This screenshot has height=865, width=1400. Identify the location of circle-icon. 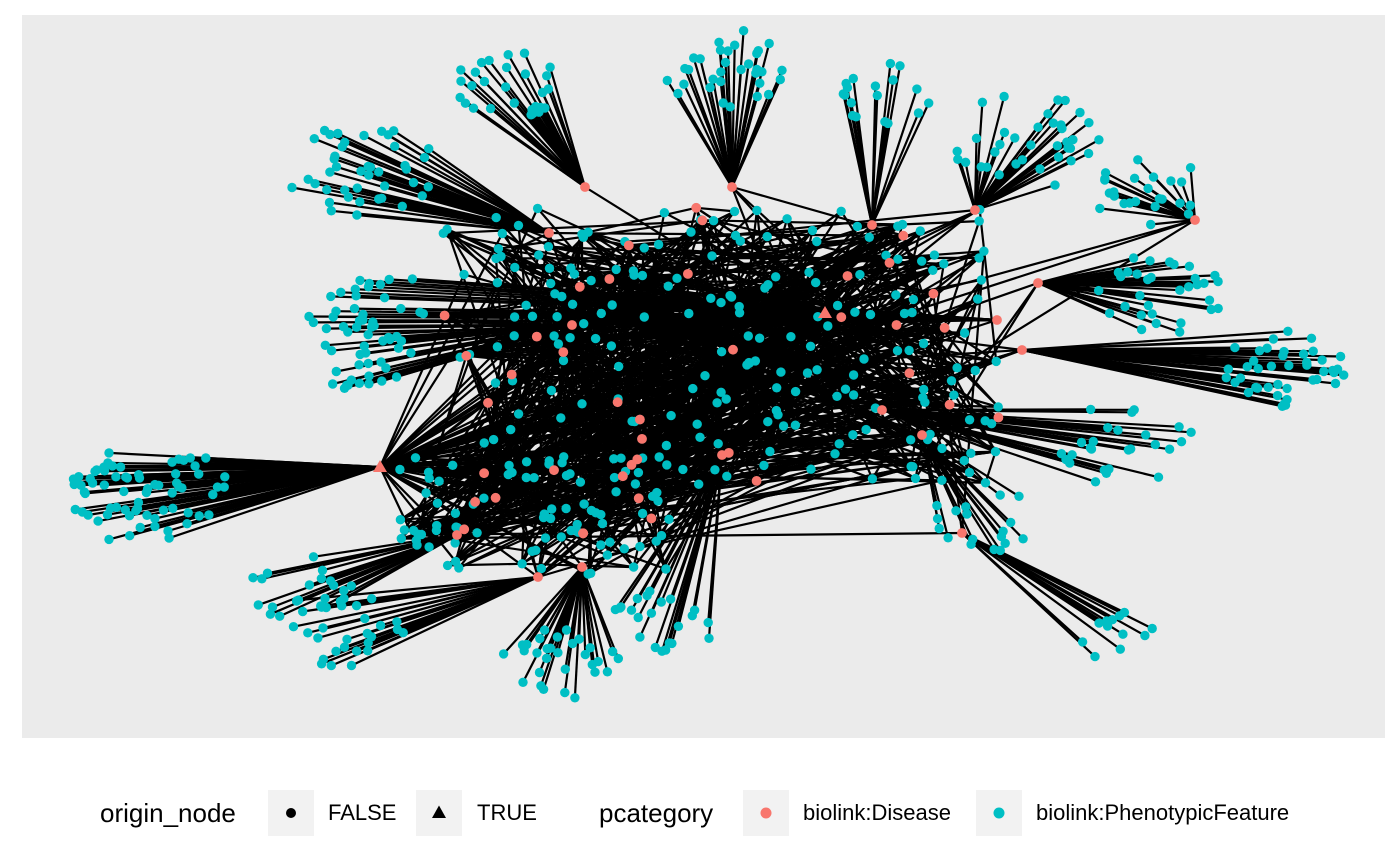
(291, 813).